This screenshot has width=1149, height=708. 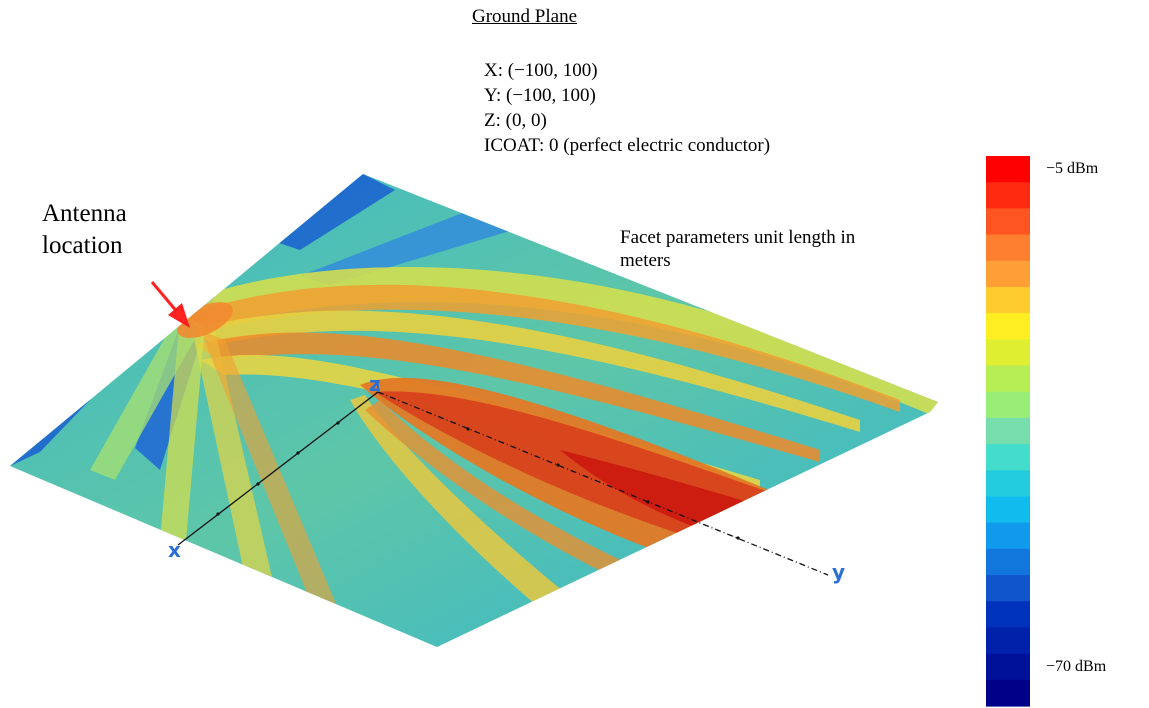 I want to click on y-axis-label: y, so click(x=839, y=572).